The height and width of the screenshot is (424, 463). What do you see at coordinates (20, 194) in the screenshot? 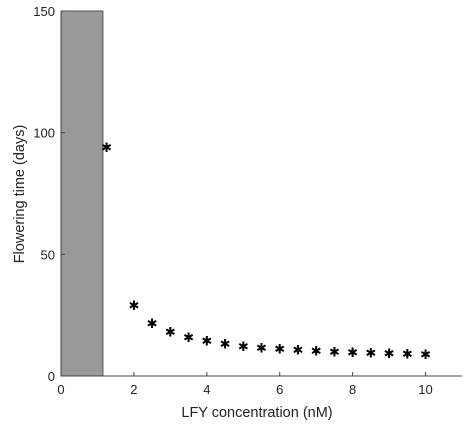
I see `y-axis-label: Flowering time (days)` at bounding box center [20, 194].